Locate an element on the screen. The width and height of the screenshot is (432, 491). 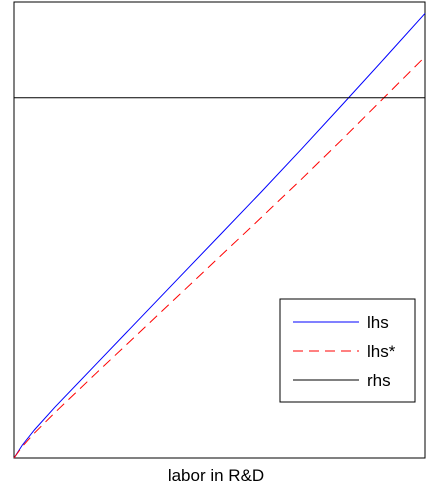
legend-items: lhs lhs* rhs is located at coordinates (344, 351).